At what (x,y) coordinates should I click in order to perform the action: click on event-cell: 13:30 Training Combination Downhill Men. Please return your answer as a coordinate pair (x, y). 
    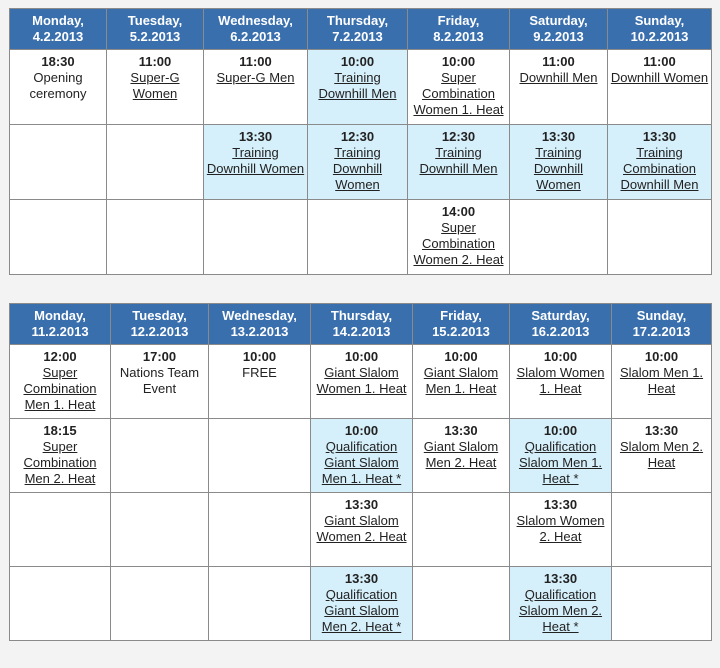
    Looking at the image, I should click on (659, 162).